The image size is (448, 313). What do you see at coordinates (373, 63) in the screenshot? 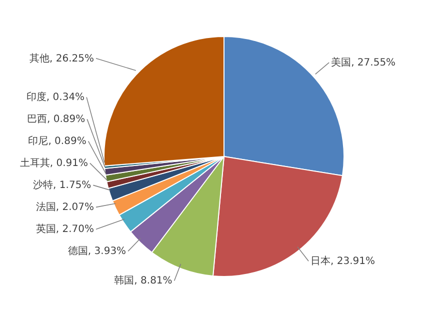
I see `data-label: , 27.55%` at bounding box center [373, 63].